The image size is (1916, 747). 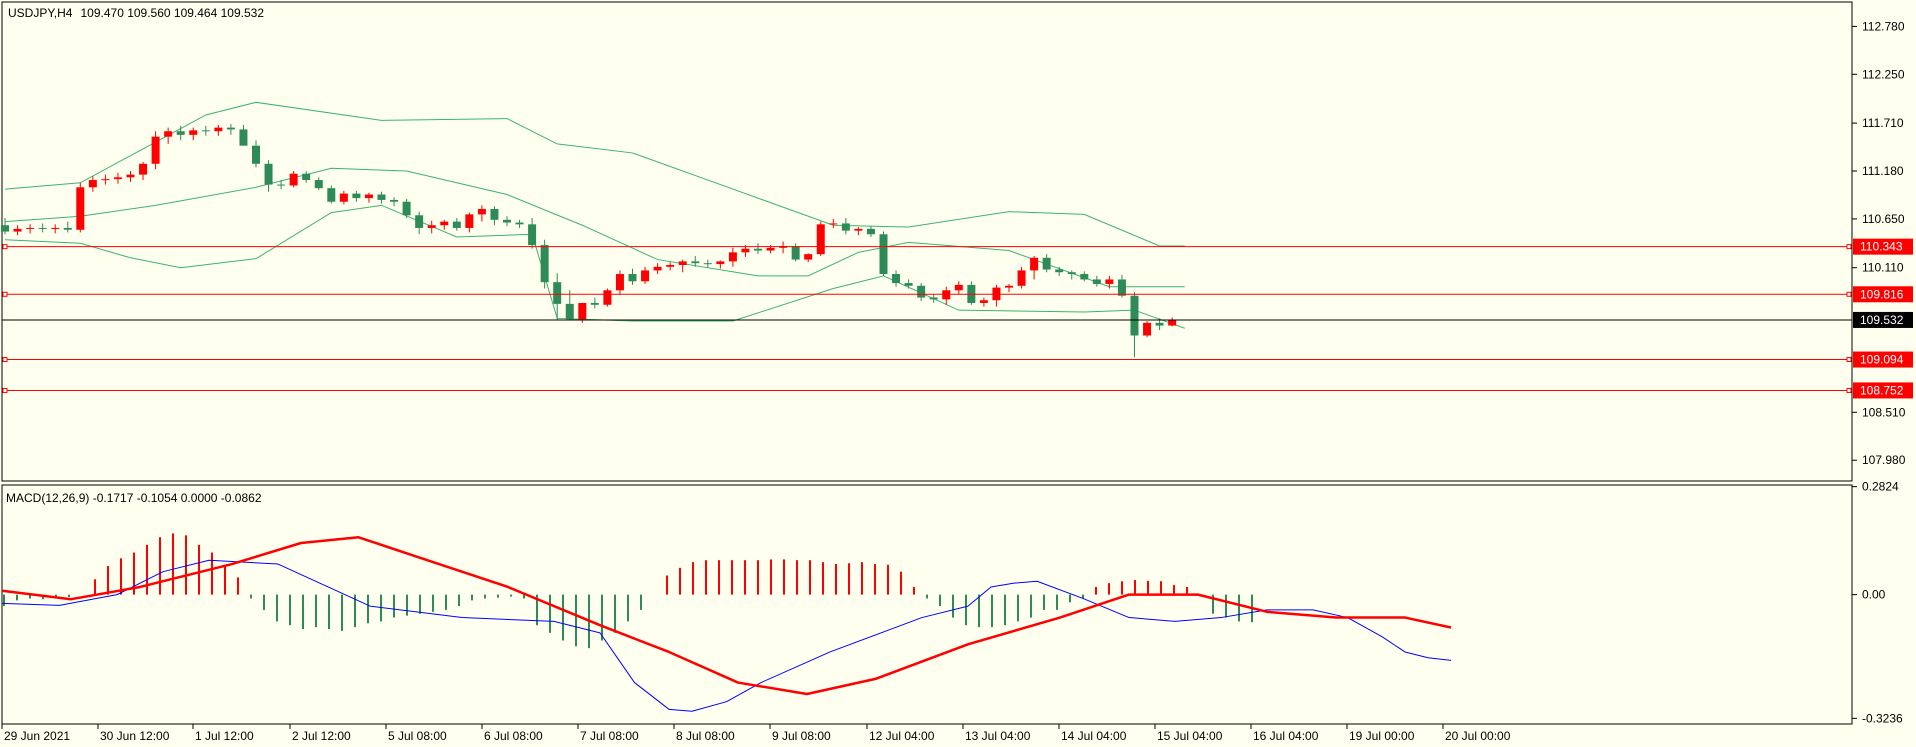 I want to click on price-pane-title: USDJPY,H4 109.470 109.560 109.464 109.532, so click(x=136, y=13).